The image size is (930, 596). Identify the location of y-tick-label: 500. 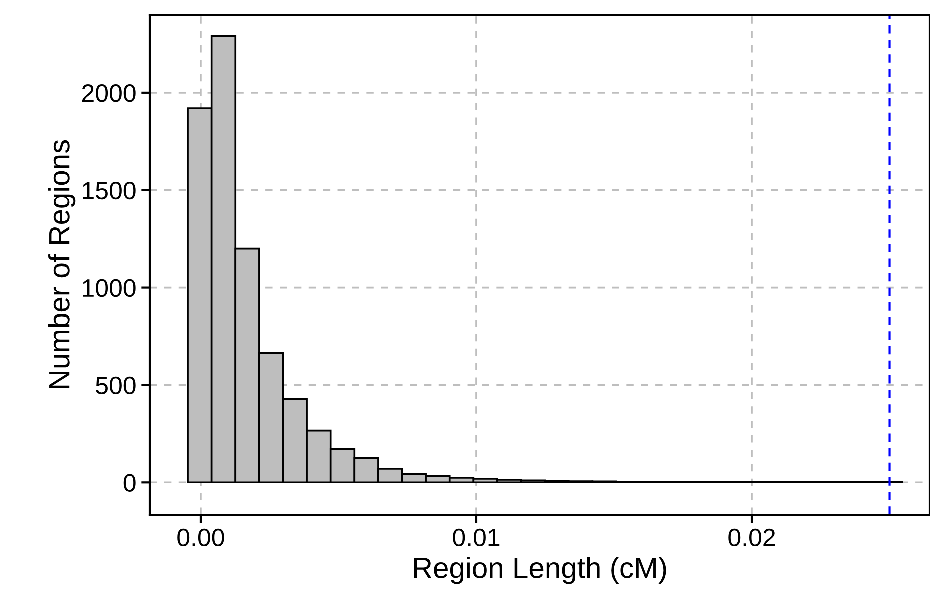
(116, 385).